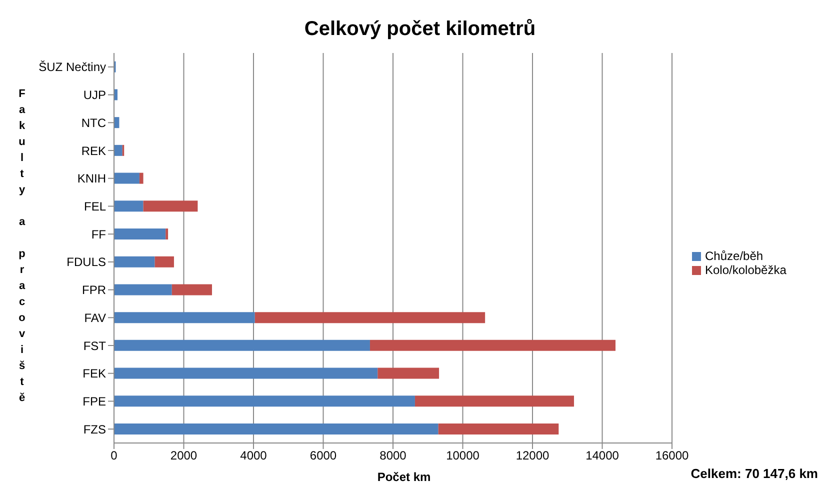 The width and height of the screenshot is (840, 493). What do you see at coordinates (603, 455) in the screenshot?
I see `x-tick-label: 14000` at bounding box center [603, 455].